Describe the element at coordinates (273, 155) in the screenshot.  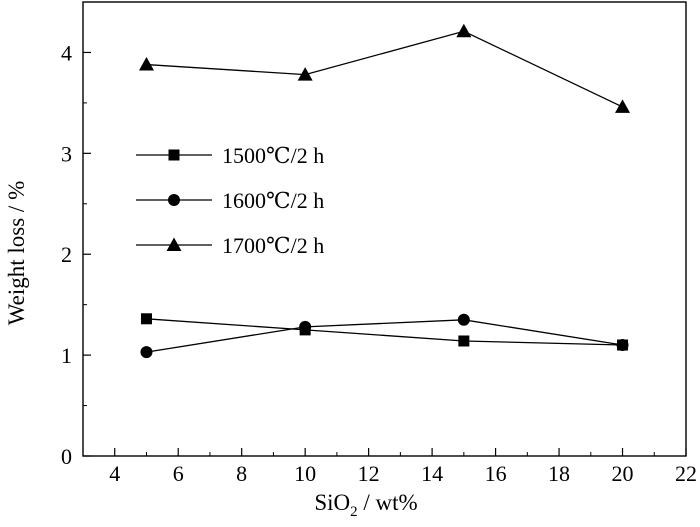
I see `legend-label: 1500℃/2 h` at that location.